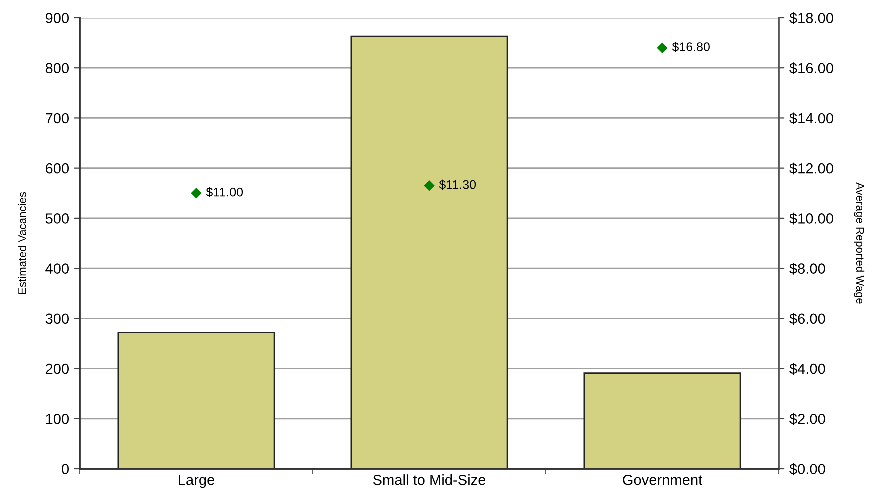 Image resolution: width=875 pixels, height=497 pixels. Describe the element at coordinates (808, 419) in the screenshot. I see `y2-tick-label: $2.00` at that location.